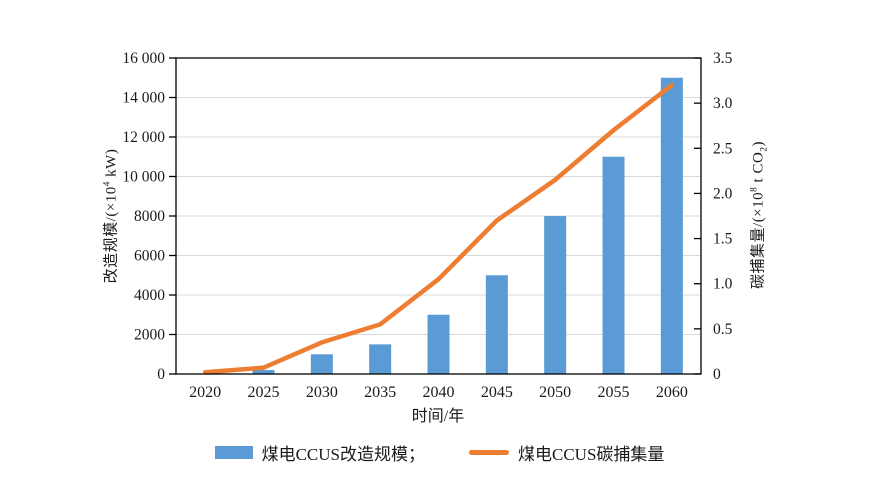 The width and height of the screenshot is (879, 501). What do you see at coordinates (489, 452) in the screenshot?
I see `line-swatch` at bounding box center [489, 452].